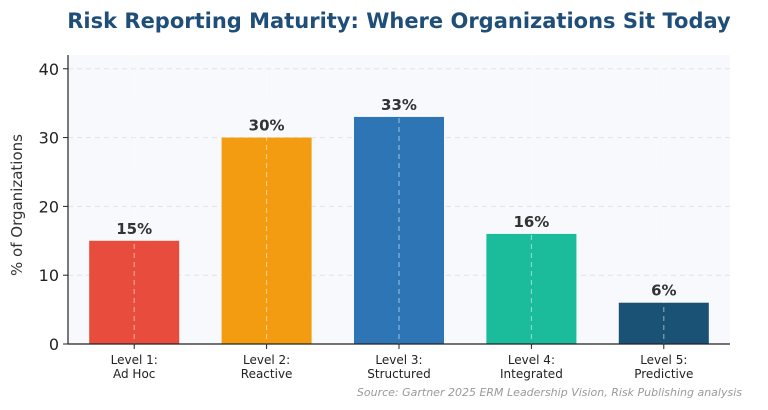 This screenshot has width=768, height=410. Describe the element at coordinates (134, 229) in the screenshot. I see `data-label: 15%` at that location.